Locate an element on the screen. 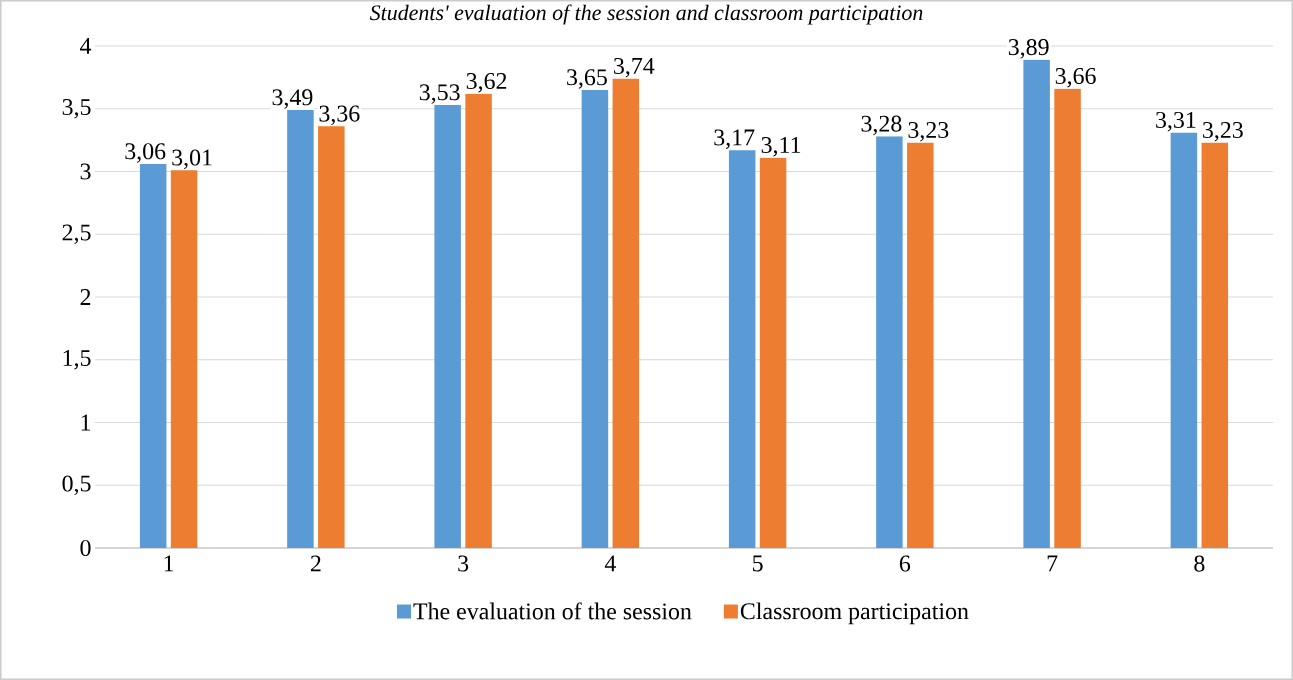 Image resolution: width=1293 pixels, height=680 pixels. y-tick-label: 1,5 is located at coordinates (77, 360).